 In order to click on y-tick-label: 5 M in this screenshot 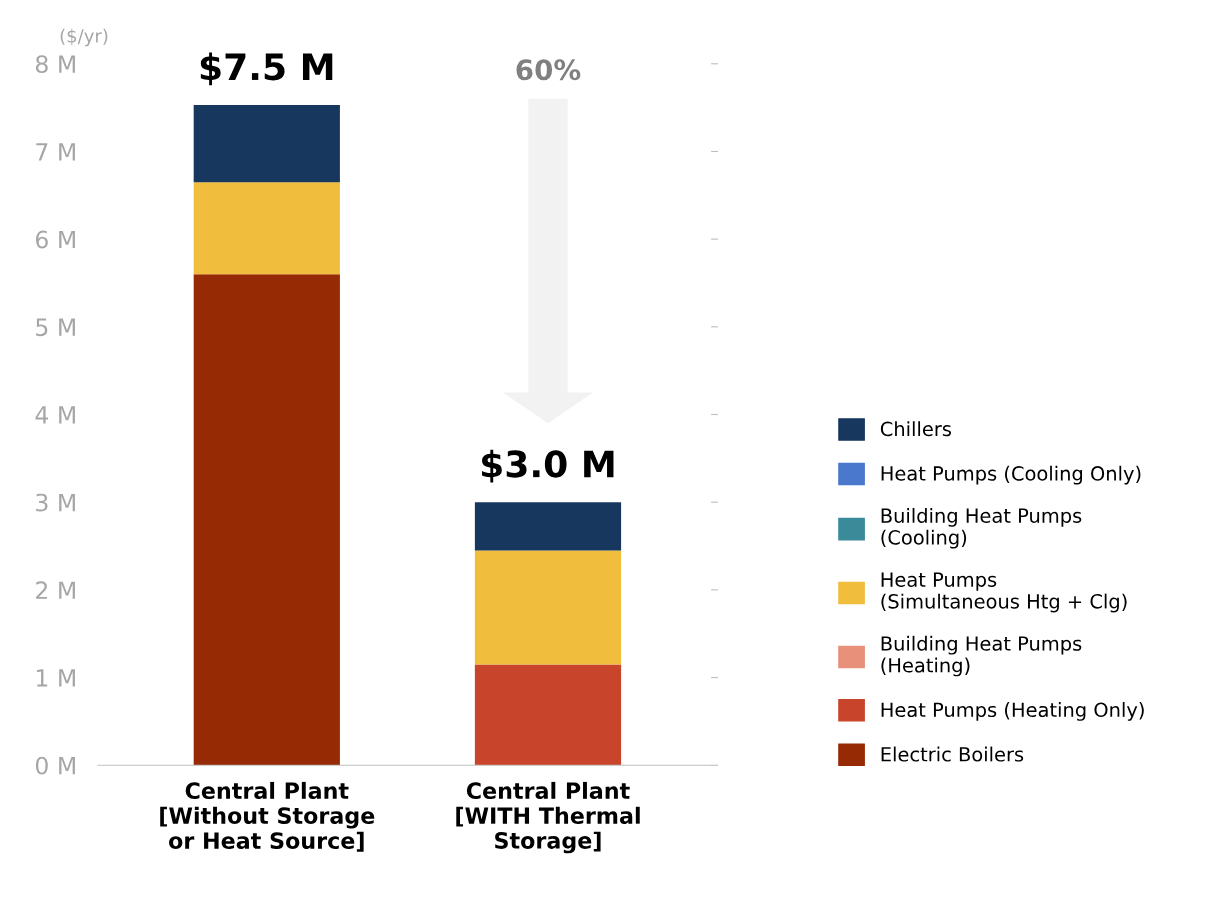, I will do `click(55, 327)`.